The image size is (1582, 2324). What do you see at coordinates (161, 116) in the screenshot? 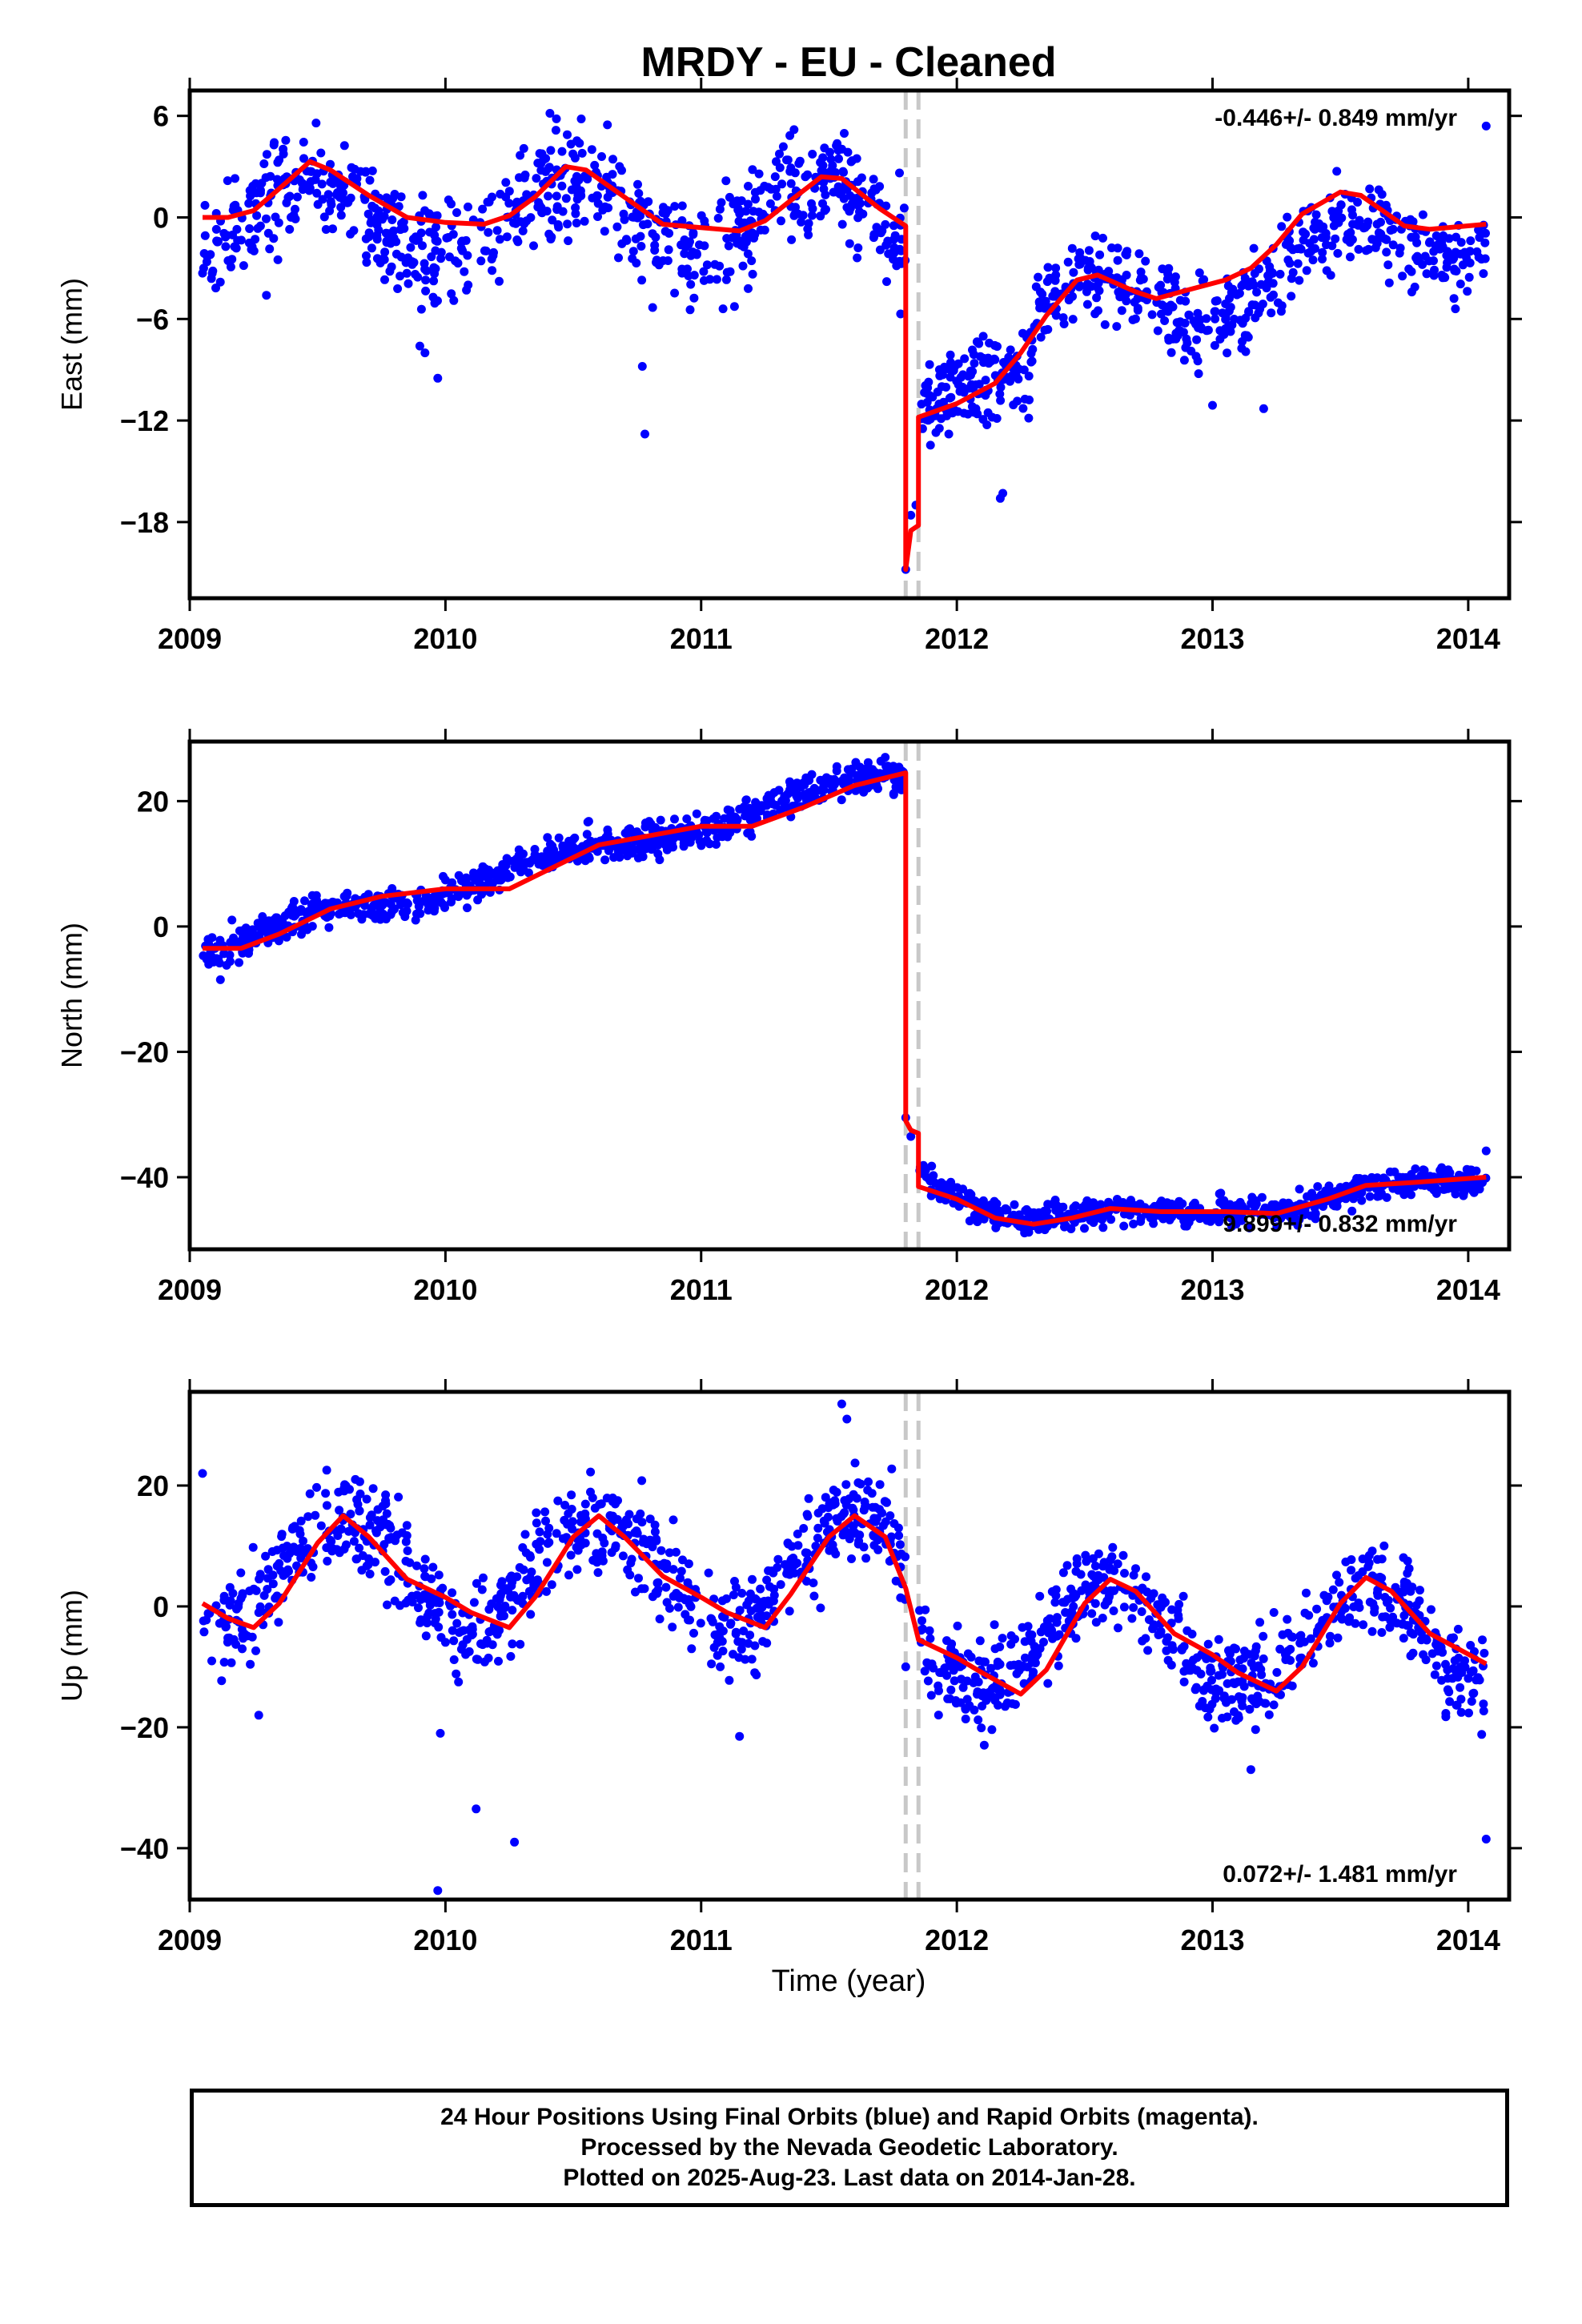
I see `y-tick-label: 6` at bounding box center [161, 116].